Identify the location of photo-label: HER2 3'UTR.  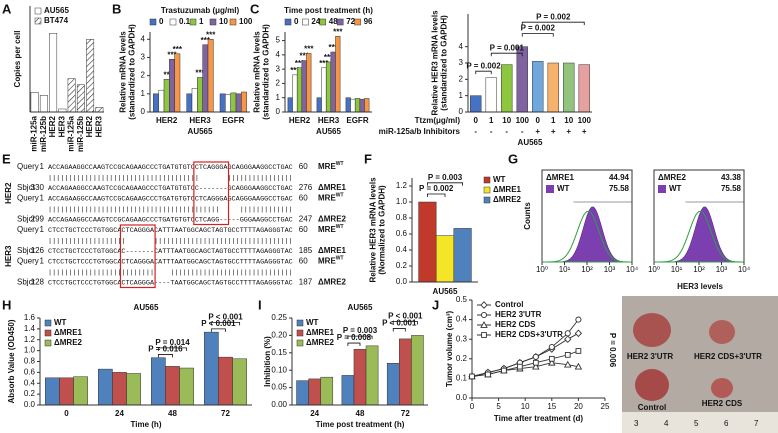
(650, 356).